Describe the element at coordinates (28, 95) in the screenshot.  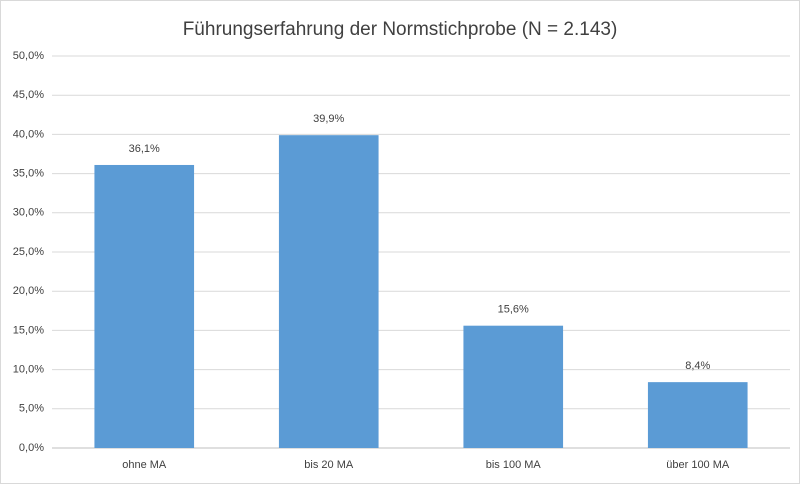
I see `y-tick-label: 45,0%` at that location.